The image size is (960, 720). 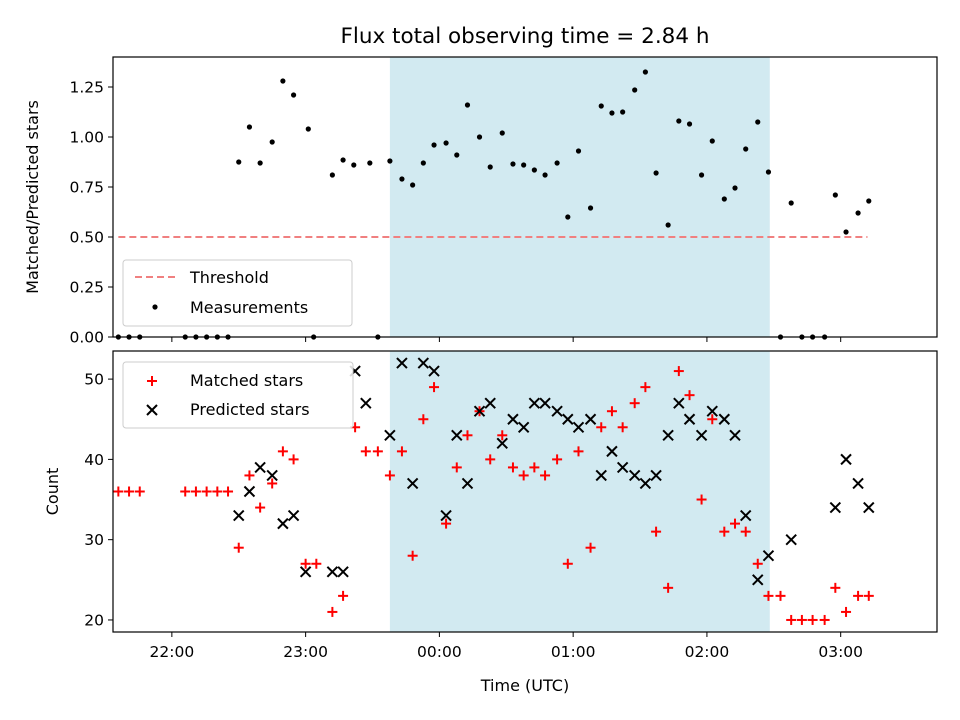 What do you see at coordinates (439, 652) in the screenshot?
I see `x-tick-label: 00:00` at bounding box center [439, 652].